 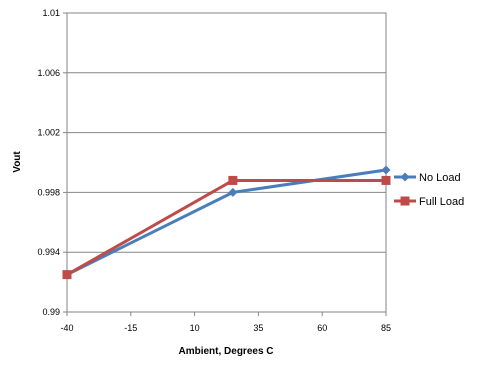 I want to click on y-tick-label: 0.994, so click(x=48, y=252).